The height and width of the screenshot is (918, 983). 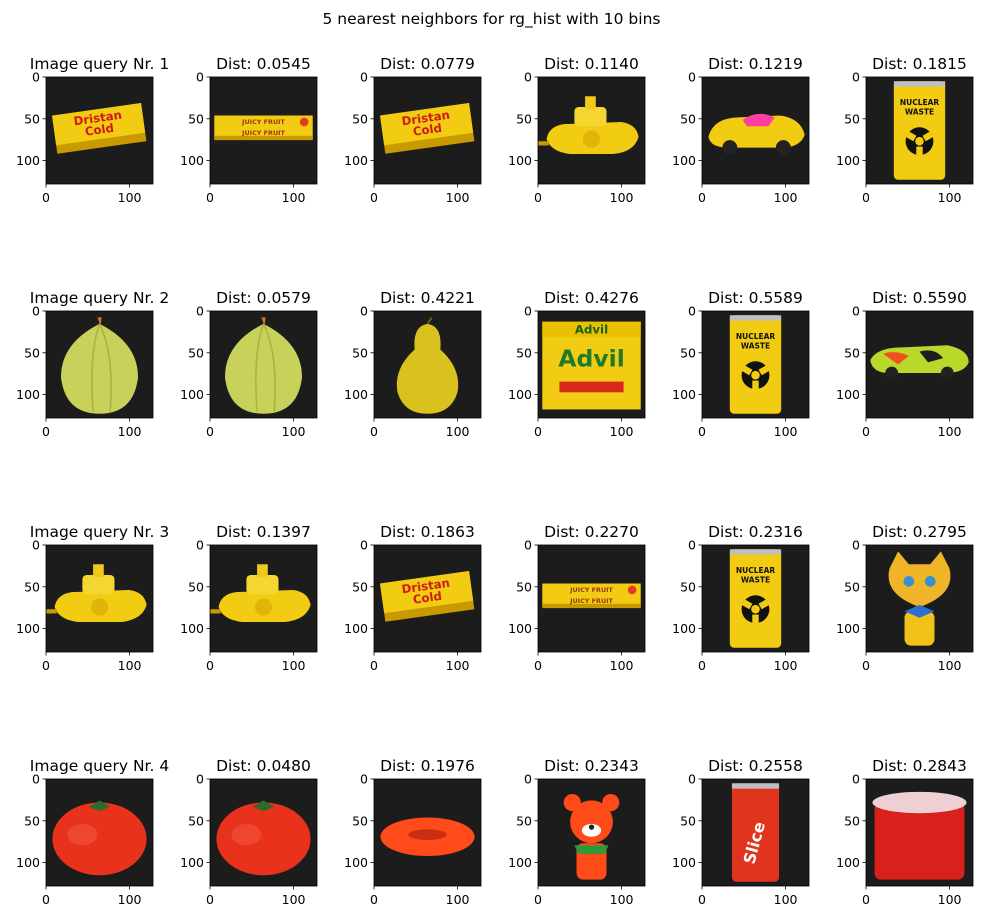 I want to click on svg-text: Cold, so click(x=99, y=130).